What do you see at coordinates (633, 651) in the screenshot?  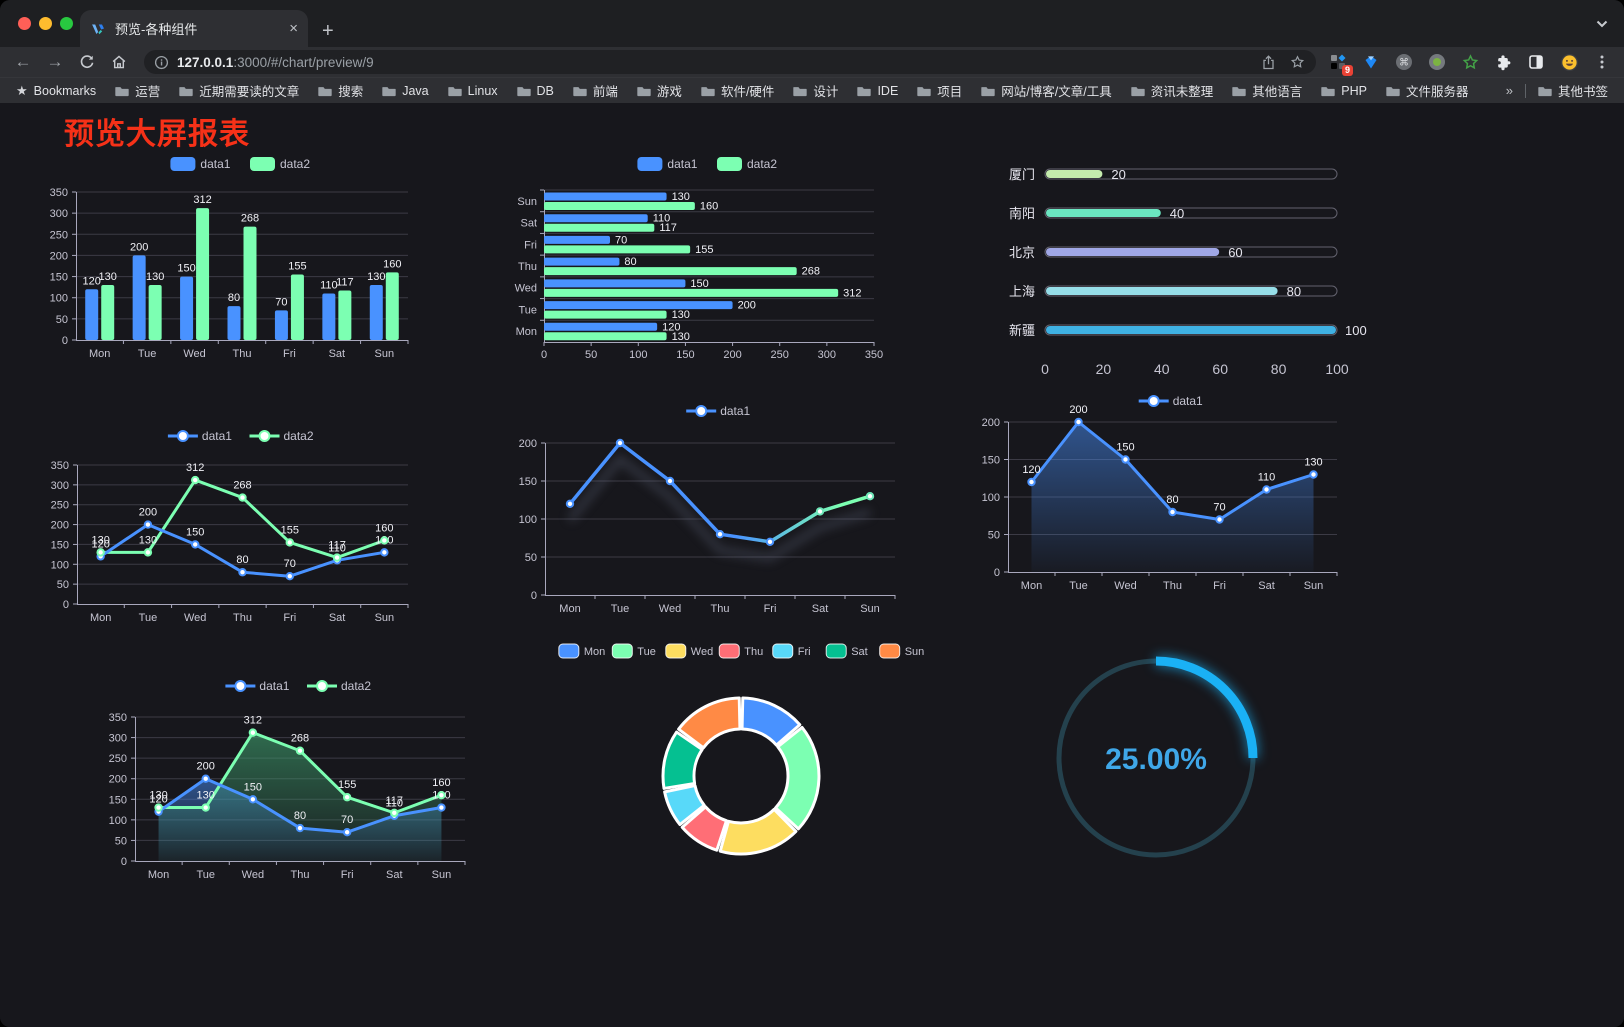 I see `legend-item-Tue: Tue` at bounding box center [633, 651].